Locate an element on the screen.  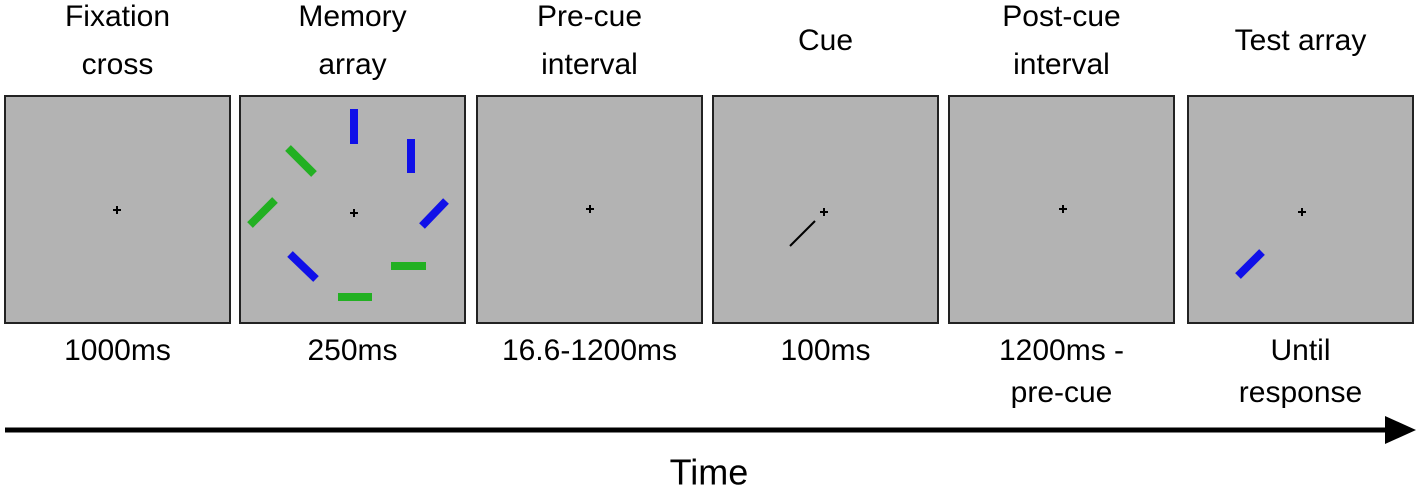
stage-duration: 100ms is located at coordinates (825, 350).